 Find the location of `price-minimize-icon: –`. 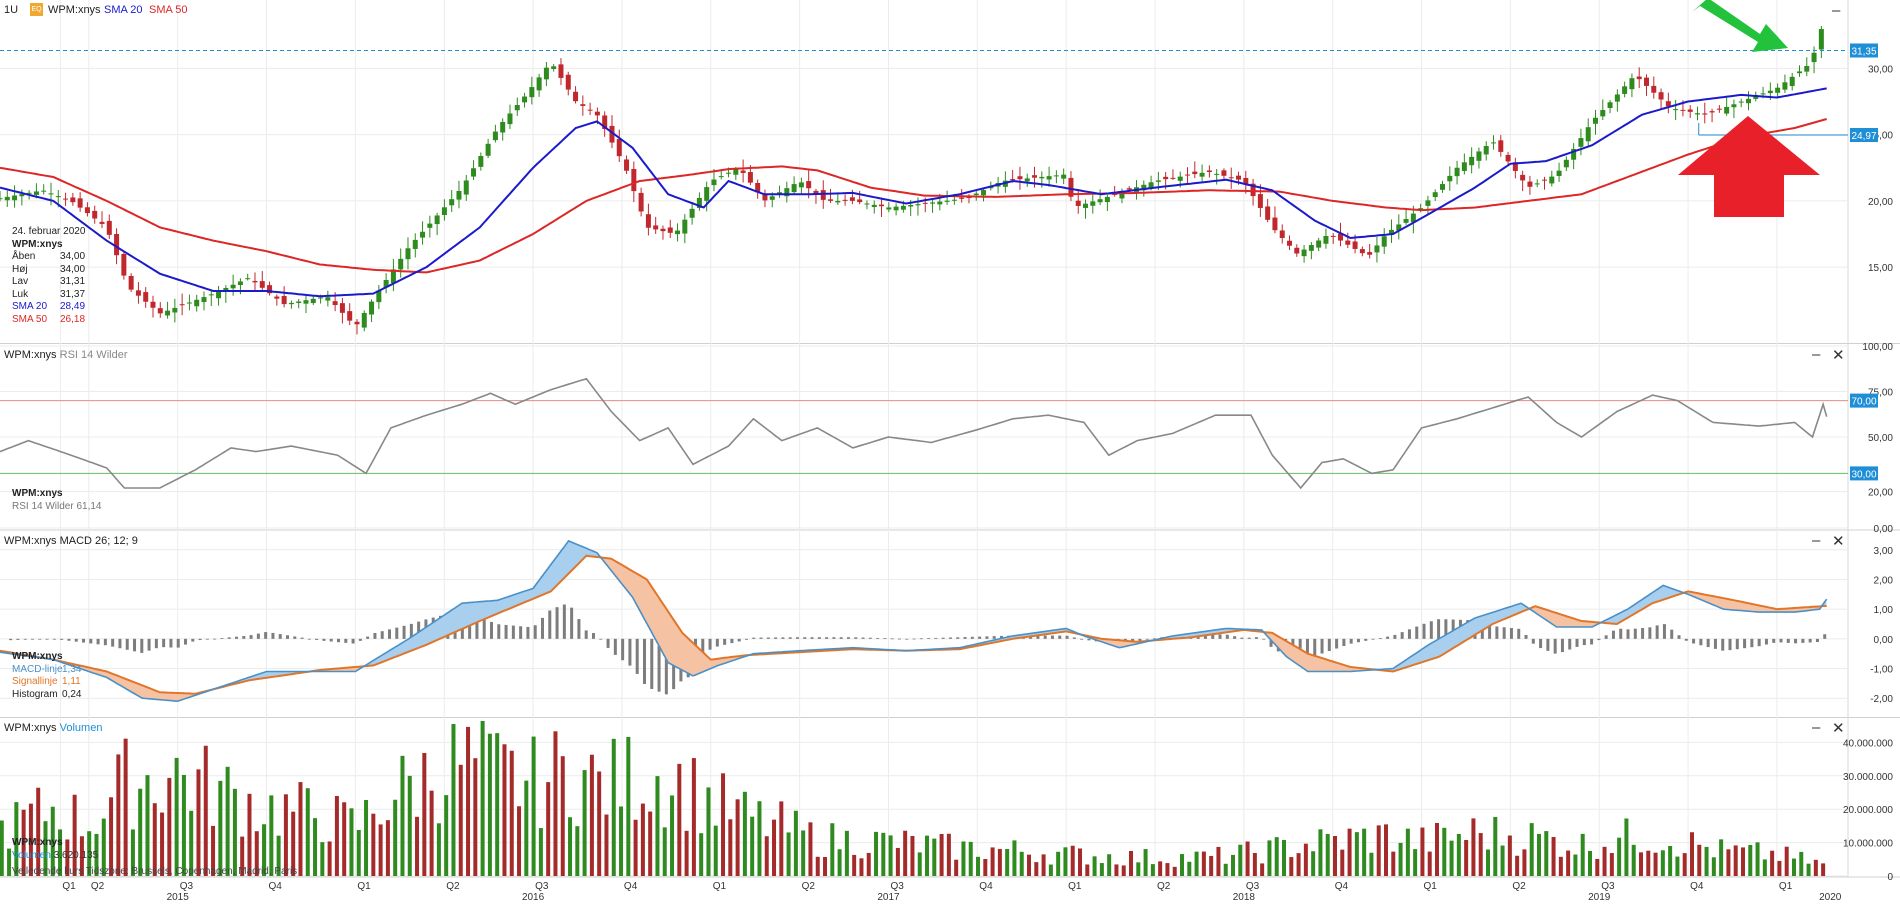

price-minimize-icon: – is located at coordinates (1836, 10).